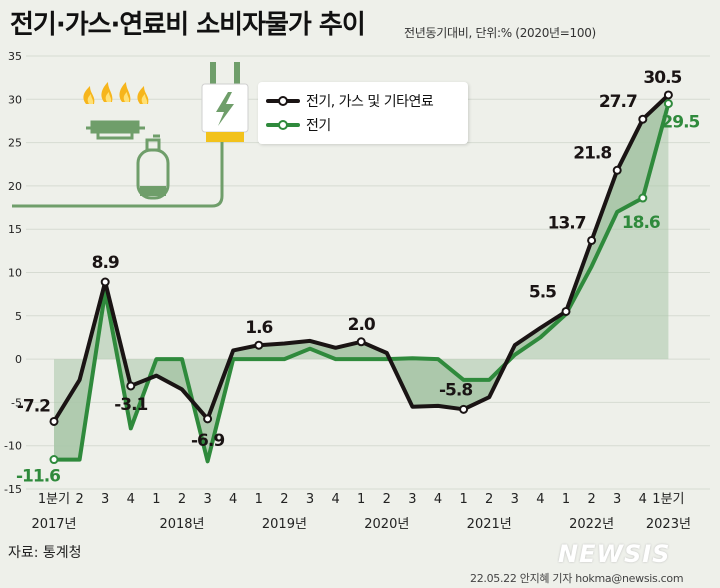 The width and height of the screenshot is (720, 588). Describe the element at coordinates (15, 143) in the screenshot. I see `y-tick-label: 25` at that location.